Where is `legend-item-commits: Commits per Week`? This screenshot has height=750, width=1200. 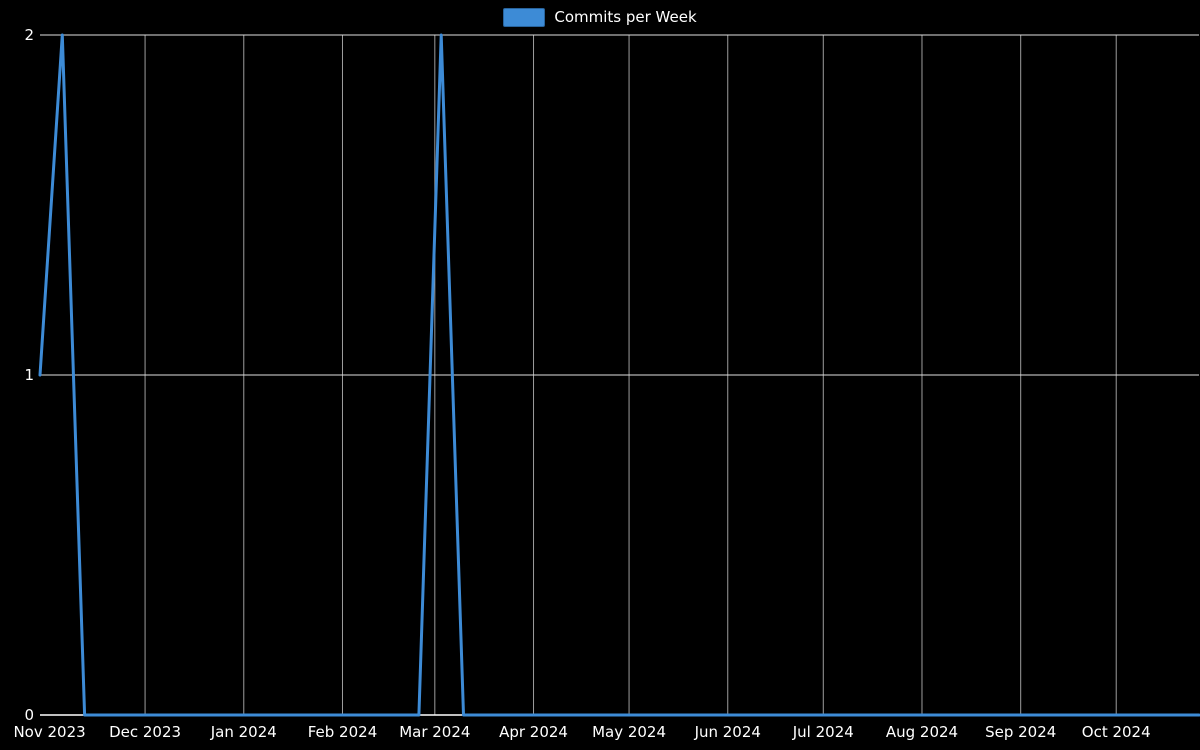
legend-item-commits: Commits per Week is located at coordinates (600, 17).